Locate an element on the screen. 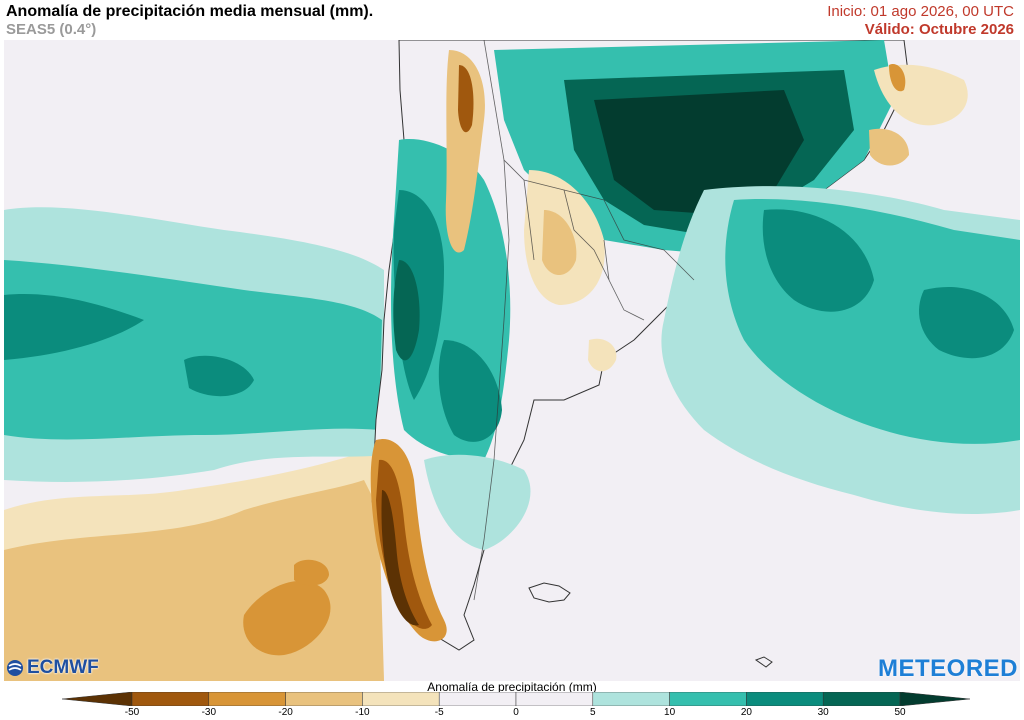 The width and height of the screenshot is (1024, 720). dry-patch-pacific-small is located at coordinates (311, 572).